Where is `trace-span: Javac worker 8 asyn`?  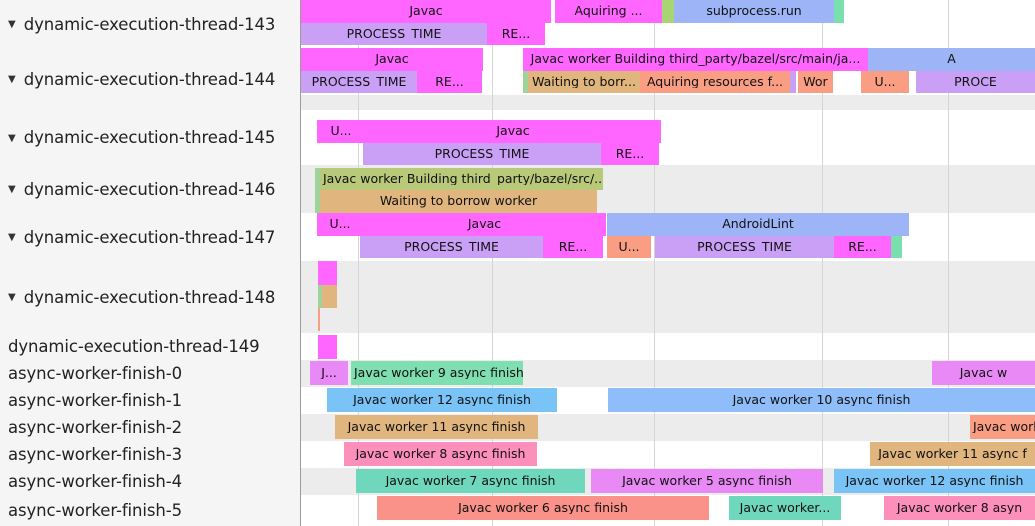 trace-span: Javac worker 8 asyn is located at coordinates (959, 508).